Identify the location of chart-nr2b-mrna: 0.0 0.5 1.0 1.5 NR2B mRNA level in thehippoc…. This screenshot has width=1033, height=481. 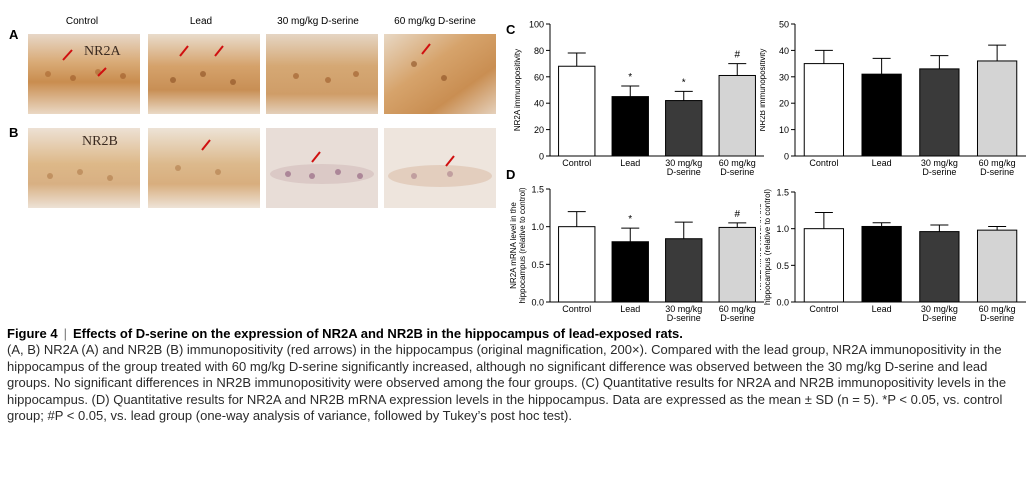
(893, 255).